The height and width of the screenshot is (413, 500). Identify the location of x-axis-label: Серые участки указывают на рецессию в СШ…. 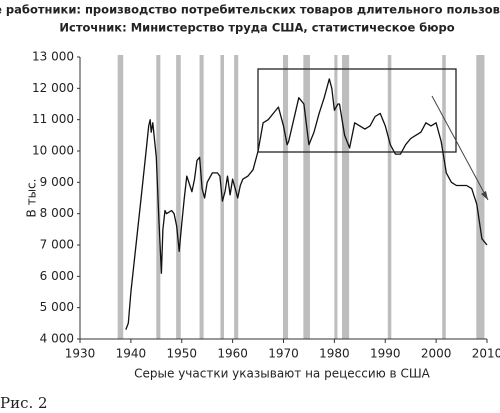
(282, 374).